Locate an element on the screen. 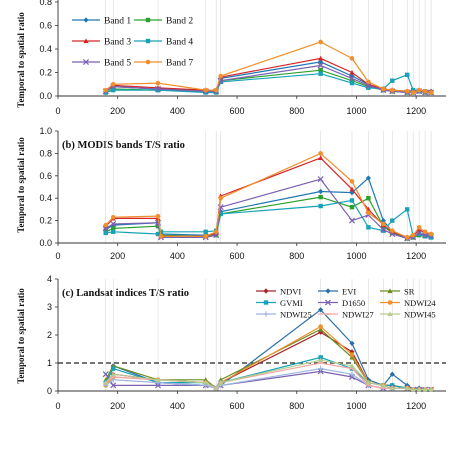  panel-a-ylabel: Temporal to spatial ratio is located at coordinates (21, 60).